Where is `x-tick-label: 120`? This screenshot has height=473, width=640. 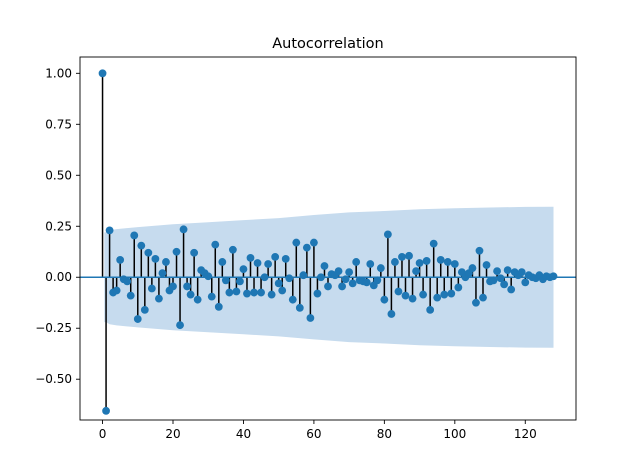 x-tick-label: 120 is located at coordinates (525, 434).